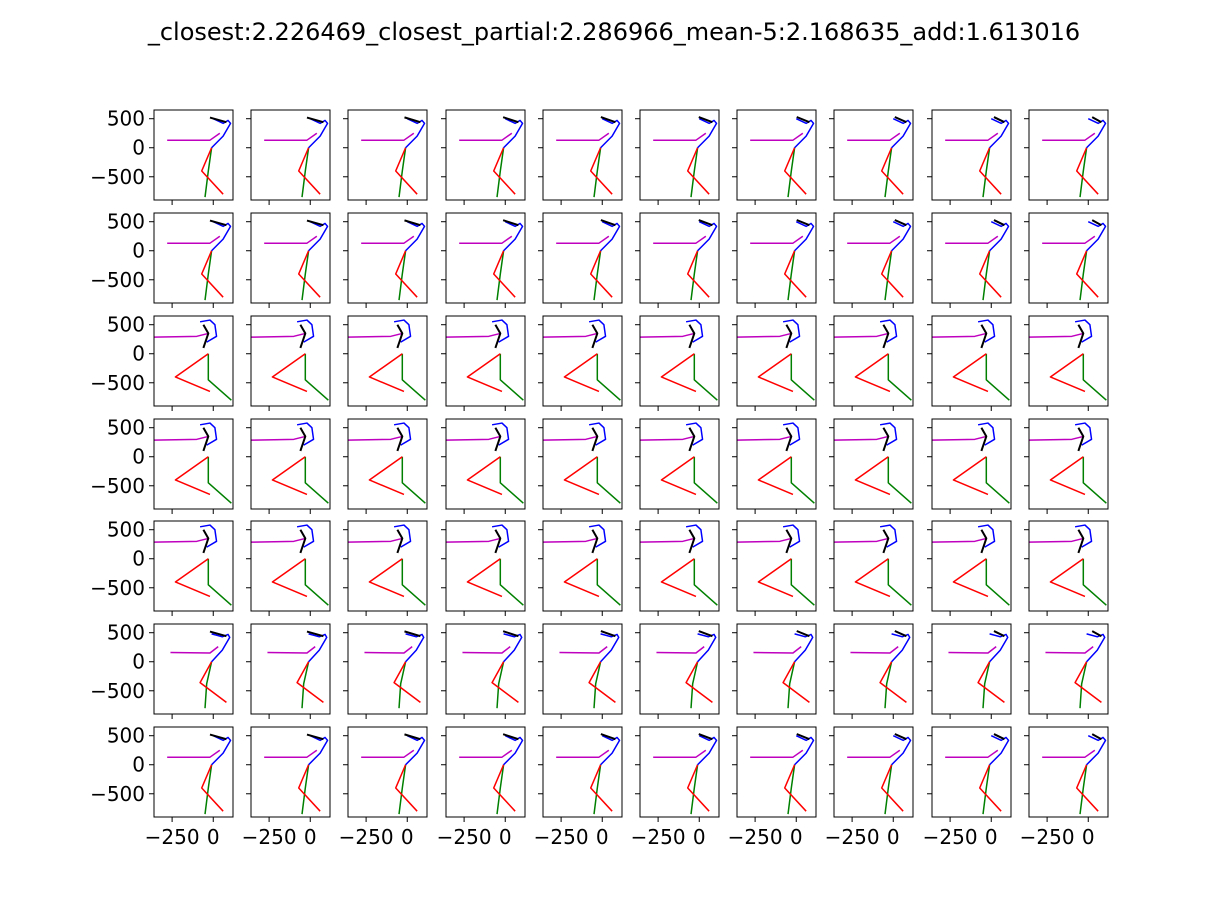 The width and height of the screenshot is (1228, 921). I want to click on subplot-r1-c1: 500 0 −500, so click(162, 156).